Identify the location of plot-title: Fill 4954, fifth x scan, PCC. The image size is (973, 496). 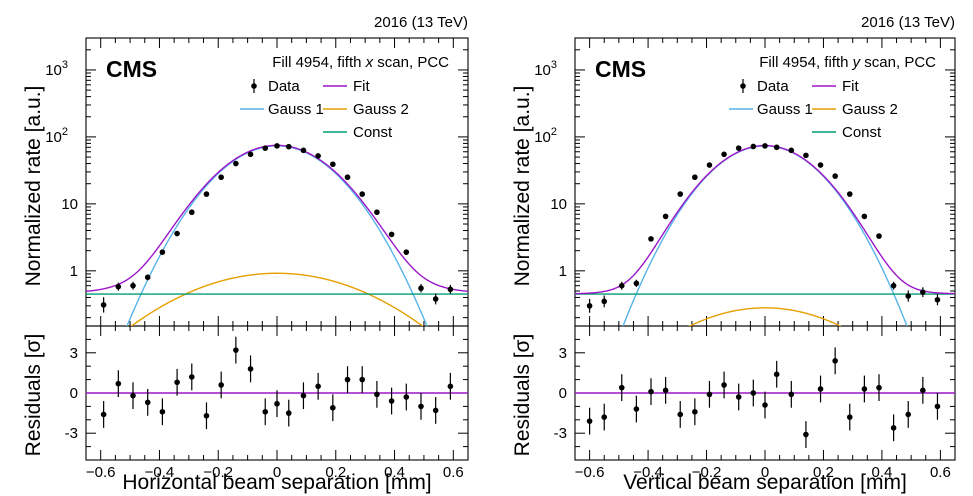
(360, 62).